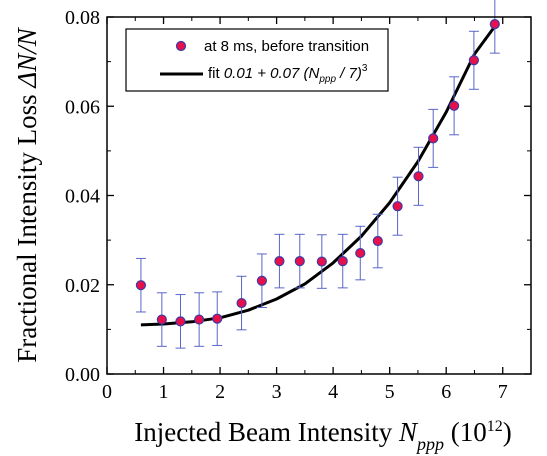 The height and width of the screenshot is (456, 547). I want to click on x-tick-label: 4, so click(333, 392).